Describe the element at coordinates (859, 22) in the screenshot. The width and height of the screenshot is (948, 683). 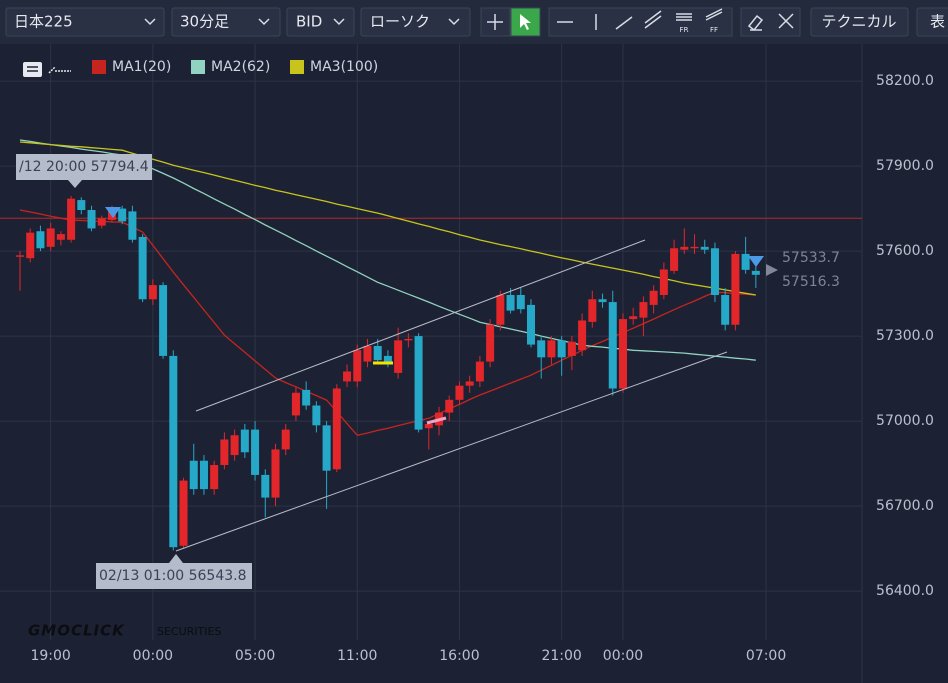
I see `technical-button` at that location.